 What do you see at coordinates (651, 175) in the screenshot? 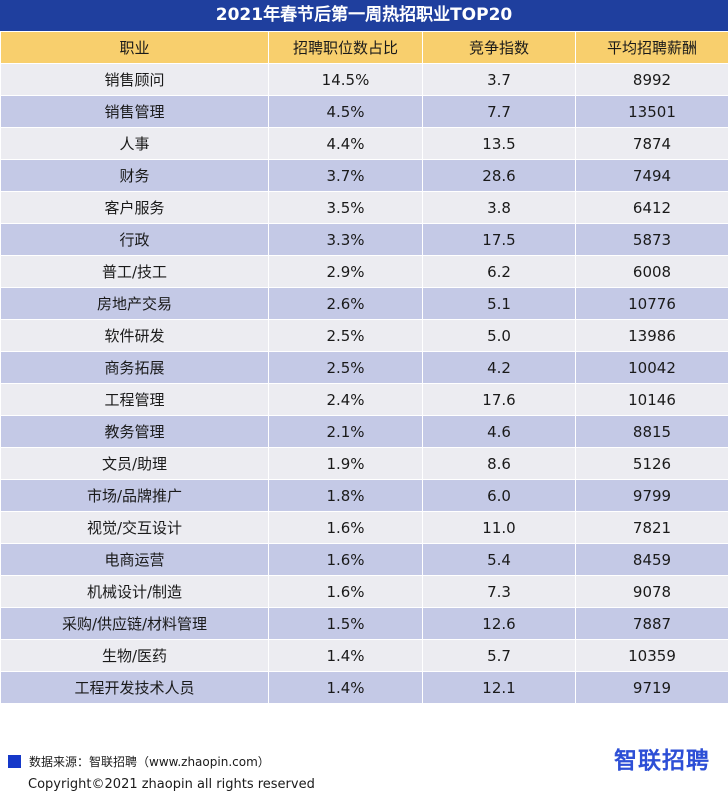
I see `cell-salary: 7494` at bounding box center [651, 175].